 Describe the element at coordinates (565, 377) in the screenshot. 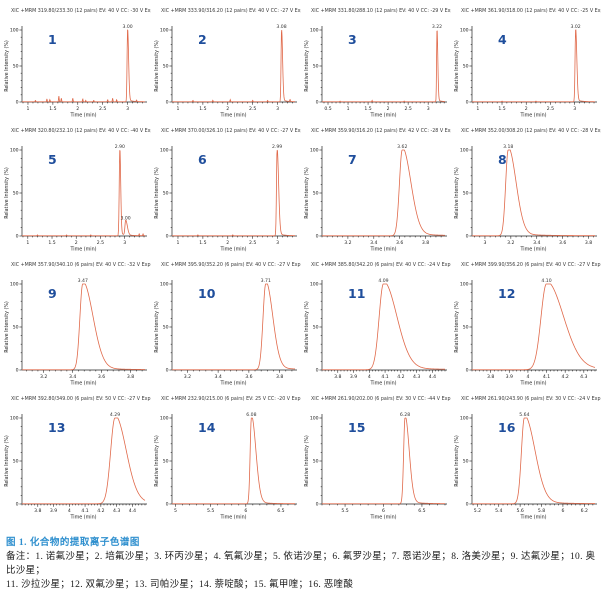

I see `x-tick-label: 4.2` at that location.